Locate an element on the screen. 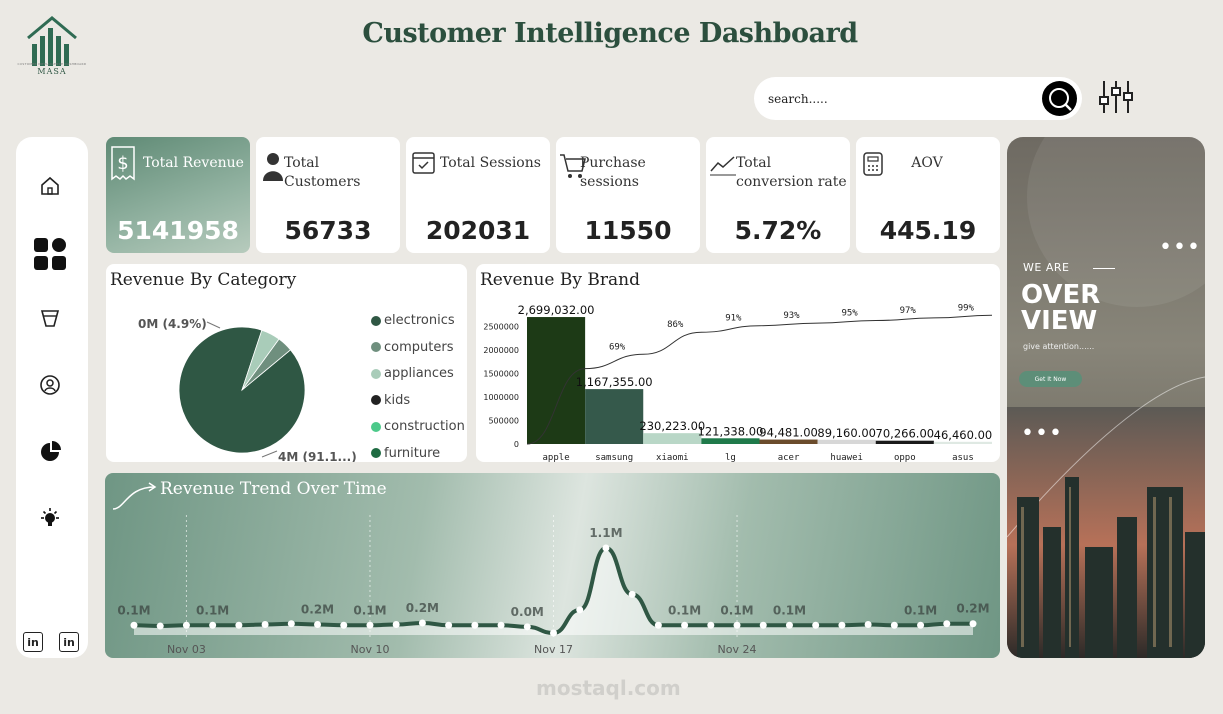 The image size is (1223, 714). dollar-icon: $ is located at coordinates (123, 163).